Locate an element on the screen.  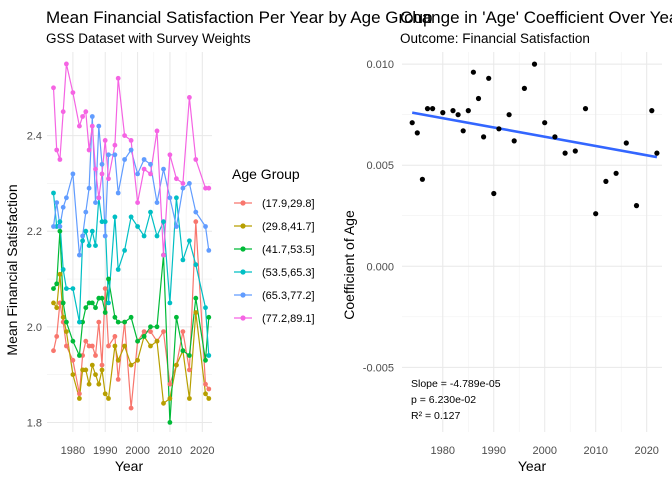
y-tick-label: 1.8 is located at coordinates (34, 423).